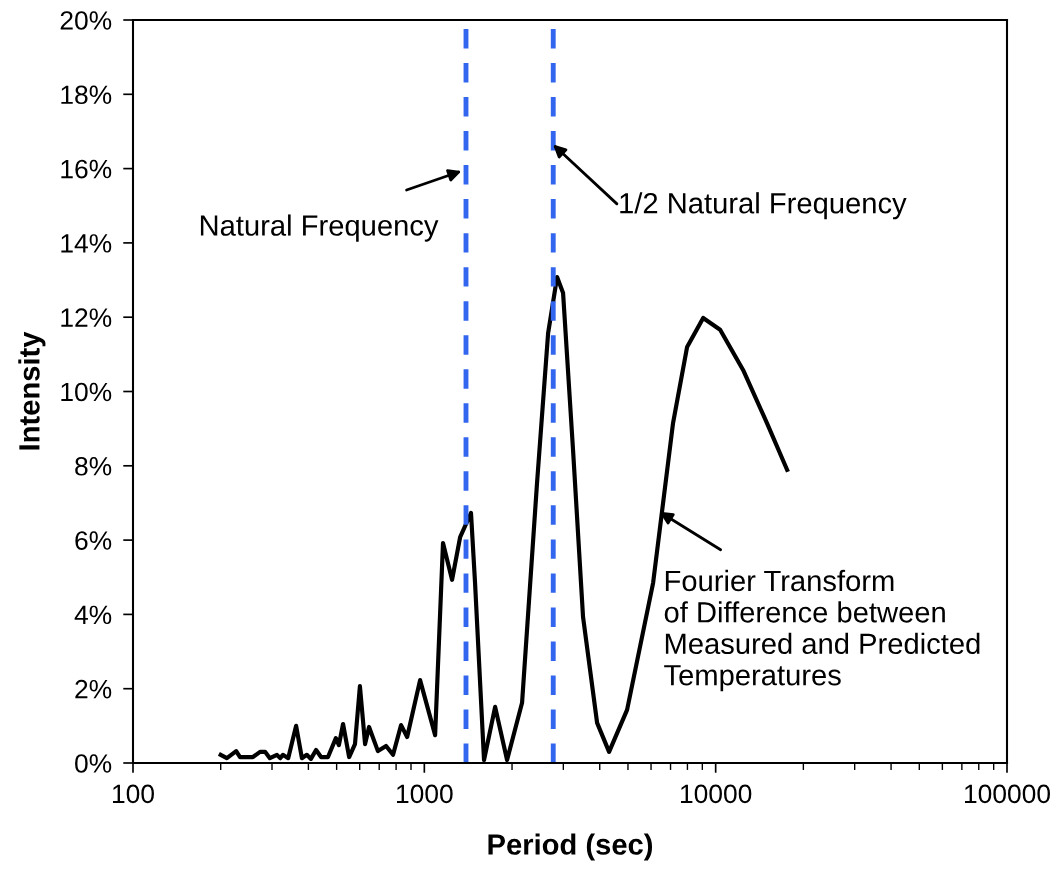 The width and height of the screenshot is (1052, 880). I want to click on x-tick-label: 1000, so click(425, 794).